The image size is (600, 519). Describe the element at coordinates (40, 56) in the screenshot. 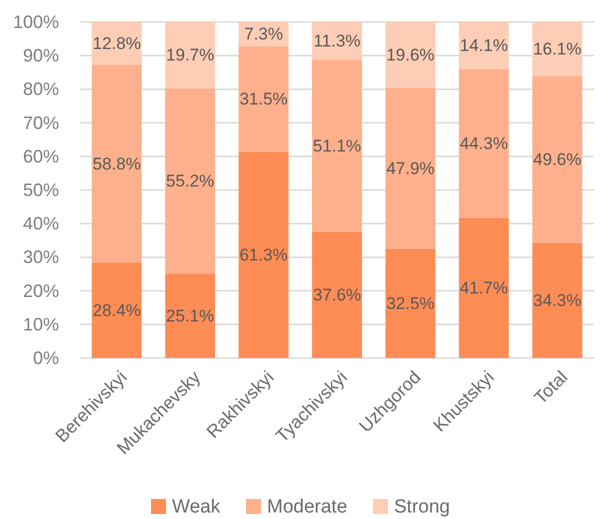

I see `y-tick-label: 90%` at that location.